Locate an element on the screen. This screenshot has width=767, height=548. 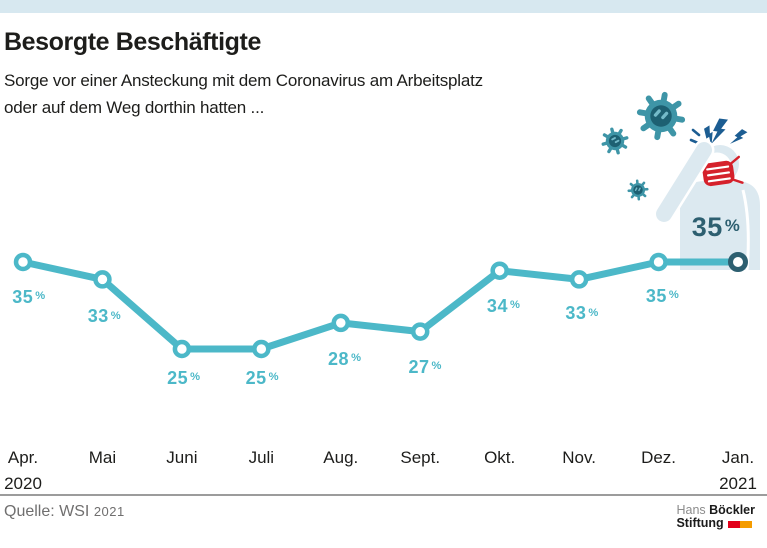
source-label: Quelle: WSI is located at coordinates (47, 511).